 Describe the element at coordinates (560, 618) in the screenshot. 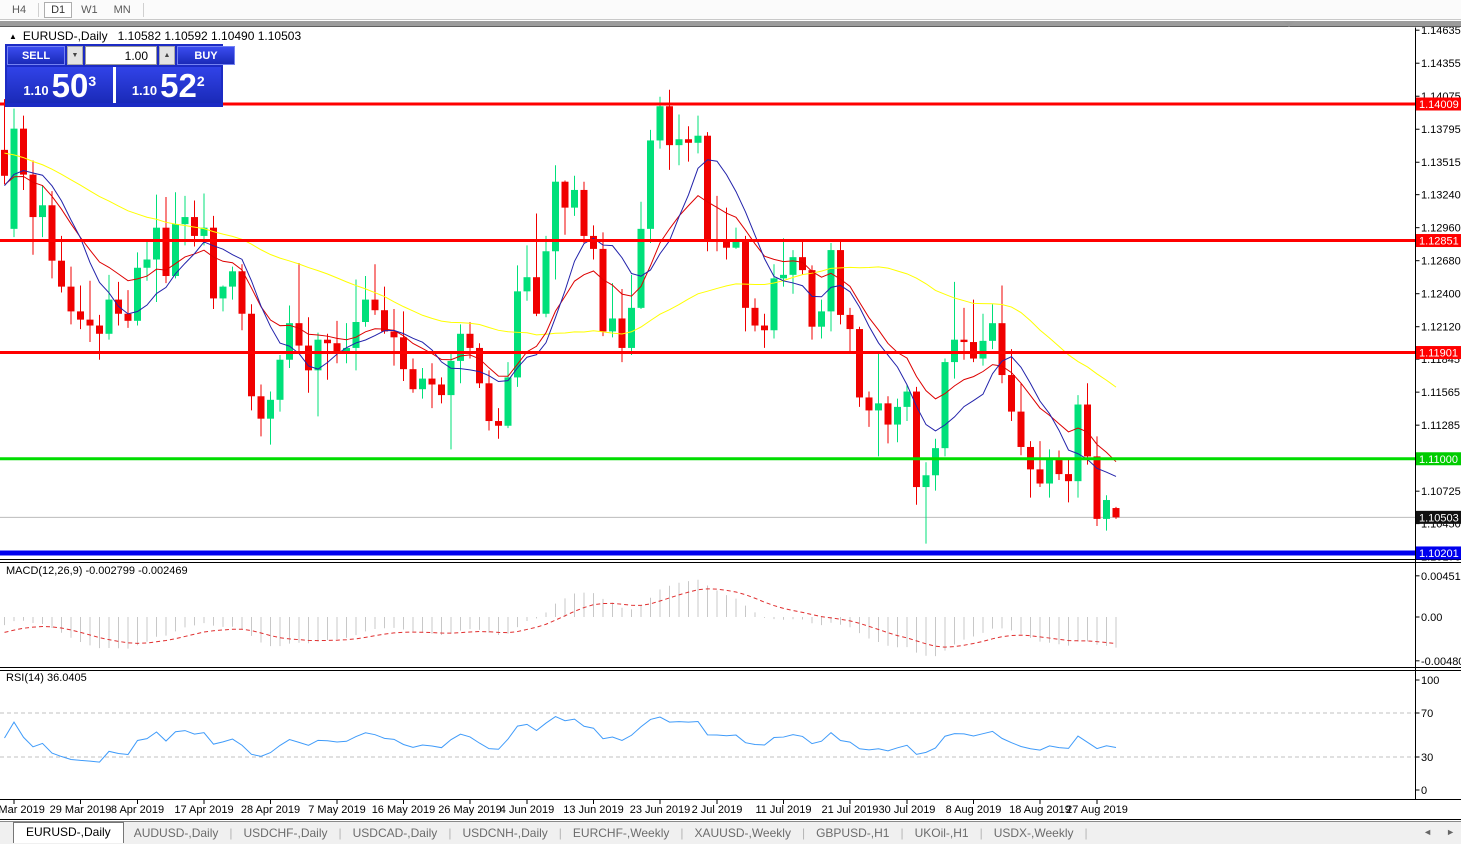

I see `macd-pane` at that location.